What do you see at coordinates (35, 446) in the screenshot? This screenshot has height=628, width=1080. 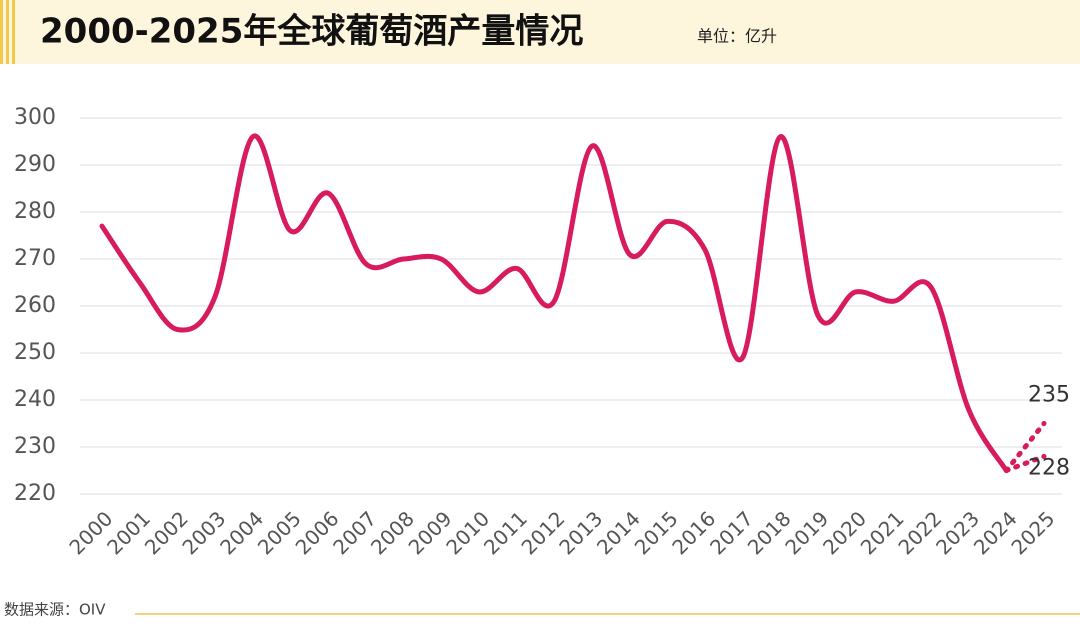 I see `y-tick-label: 230` at bounding box center [35, 446].